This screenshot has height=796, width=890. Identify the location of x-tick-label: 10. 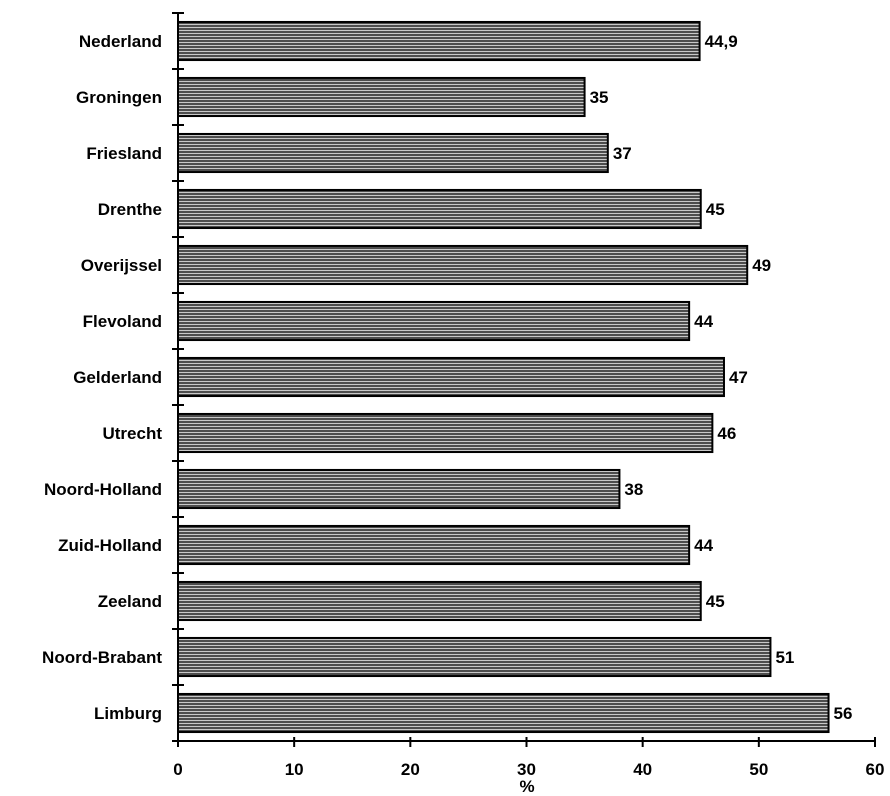
(294, 769).